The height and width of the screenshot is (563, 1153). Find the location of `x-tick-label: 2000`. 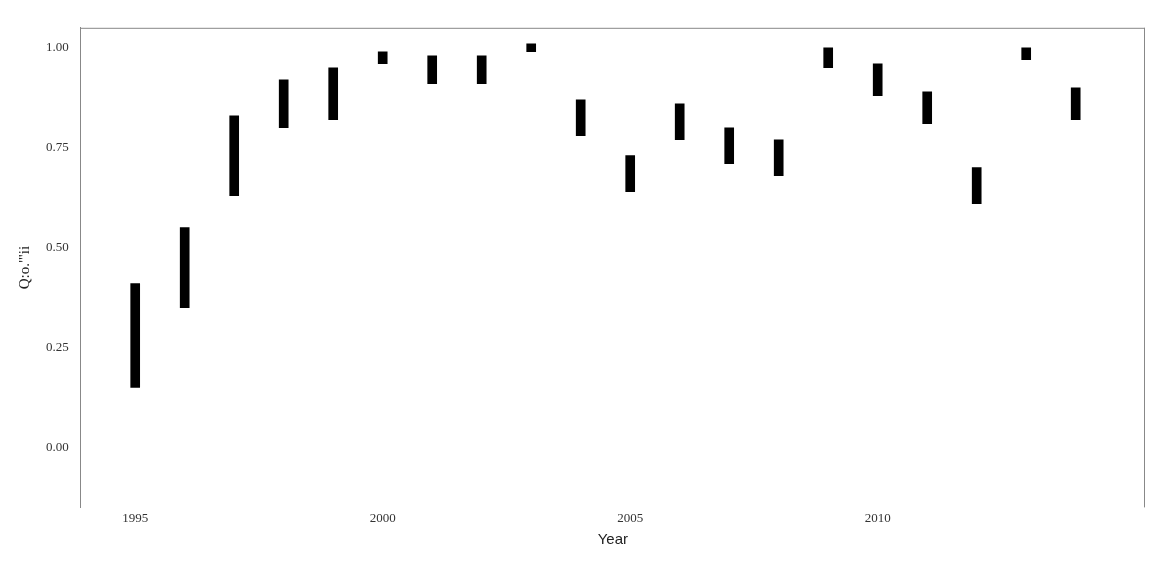

x-tick-label: 2000 is located at coordinates (382, 517).